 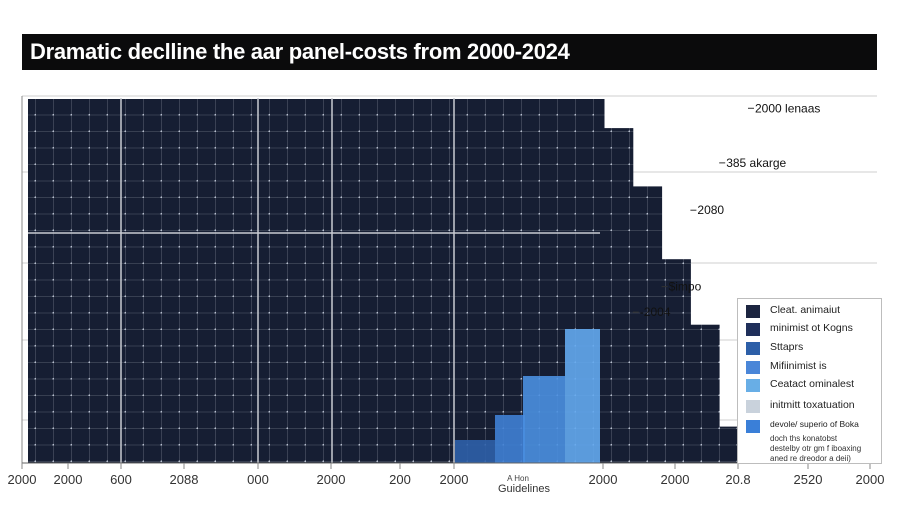 What do you see at coordinates (655, 312) in the screenshot?
I see `annotation-label: -2004` at bounding box center [655, 312].